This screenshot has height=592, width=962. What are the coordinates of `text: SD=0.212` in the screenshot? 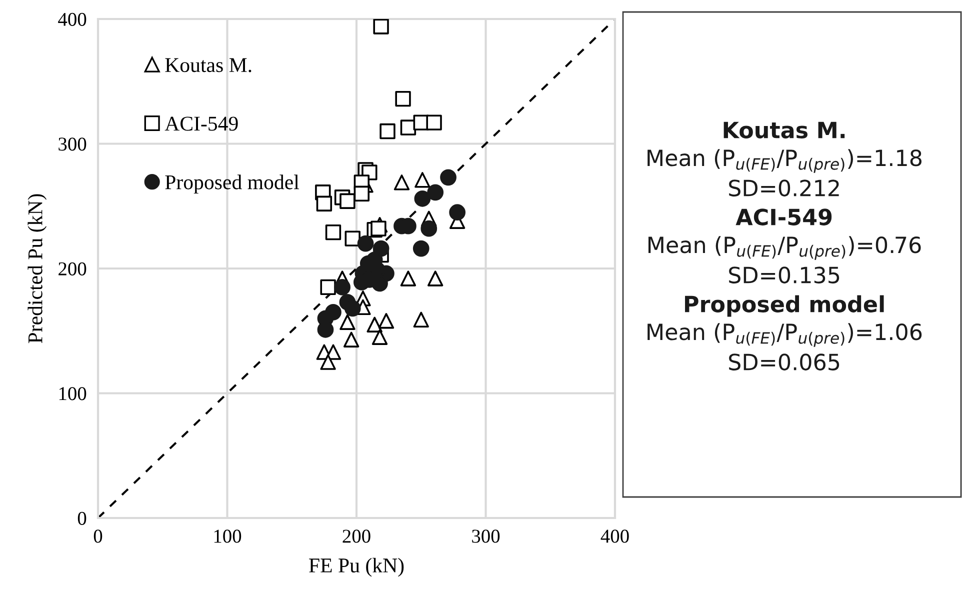 It's located at (784, 188).